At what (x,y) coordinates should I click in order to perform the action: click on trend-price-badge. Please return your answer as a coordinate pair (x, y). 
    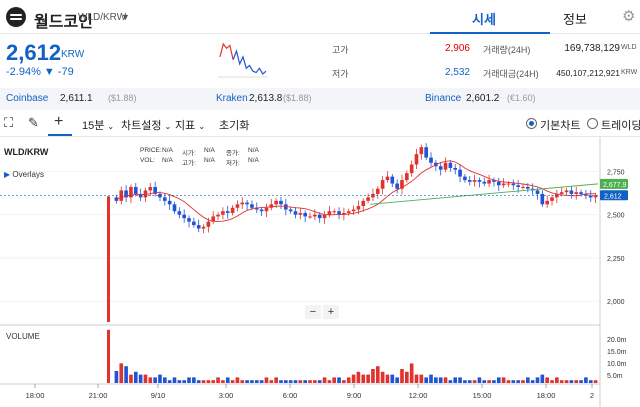
    Looking at the image, I should click on (614, 183).